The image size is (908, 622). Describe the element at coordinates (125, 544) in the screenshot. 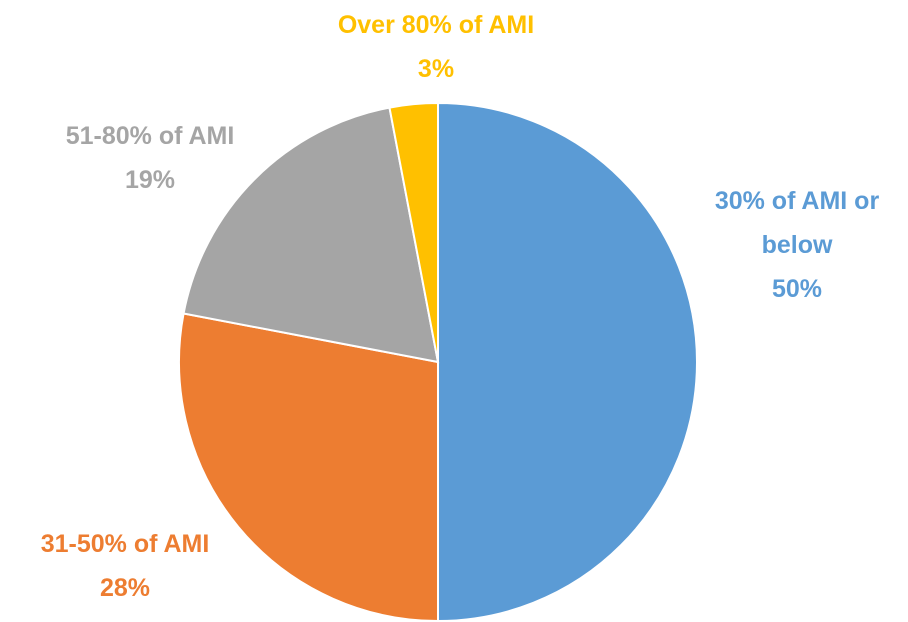

I see `slice-category: 31-50% of AMI` at that location.